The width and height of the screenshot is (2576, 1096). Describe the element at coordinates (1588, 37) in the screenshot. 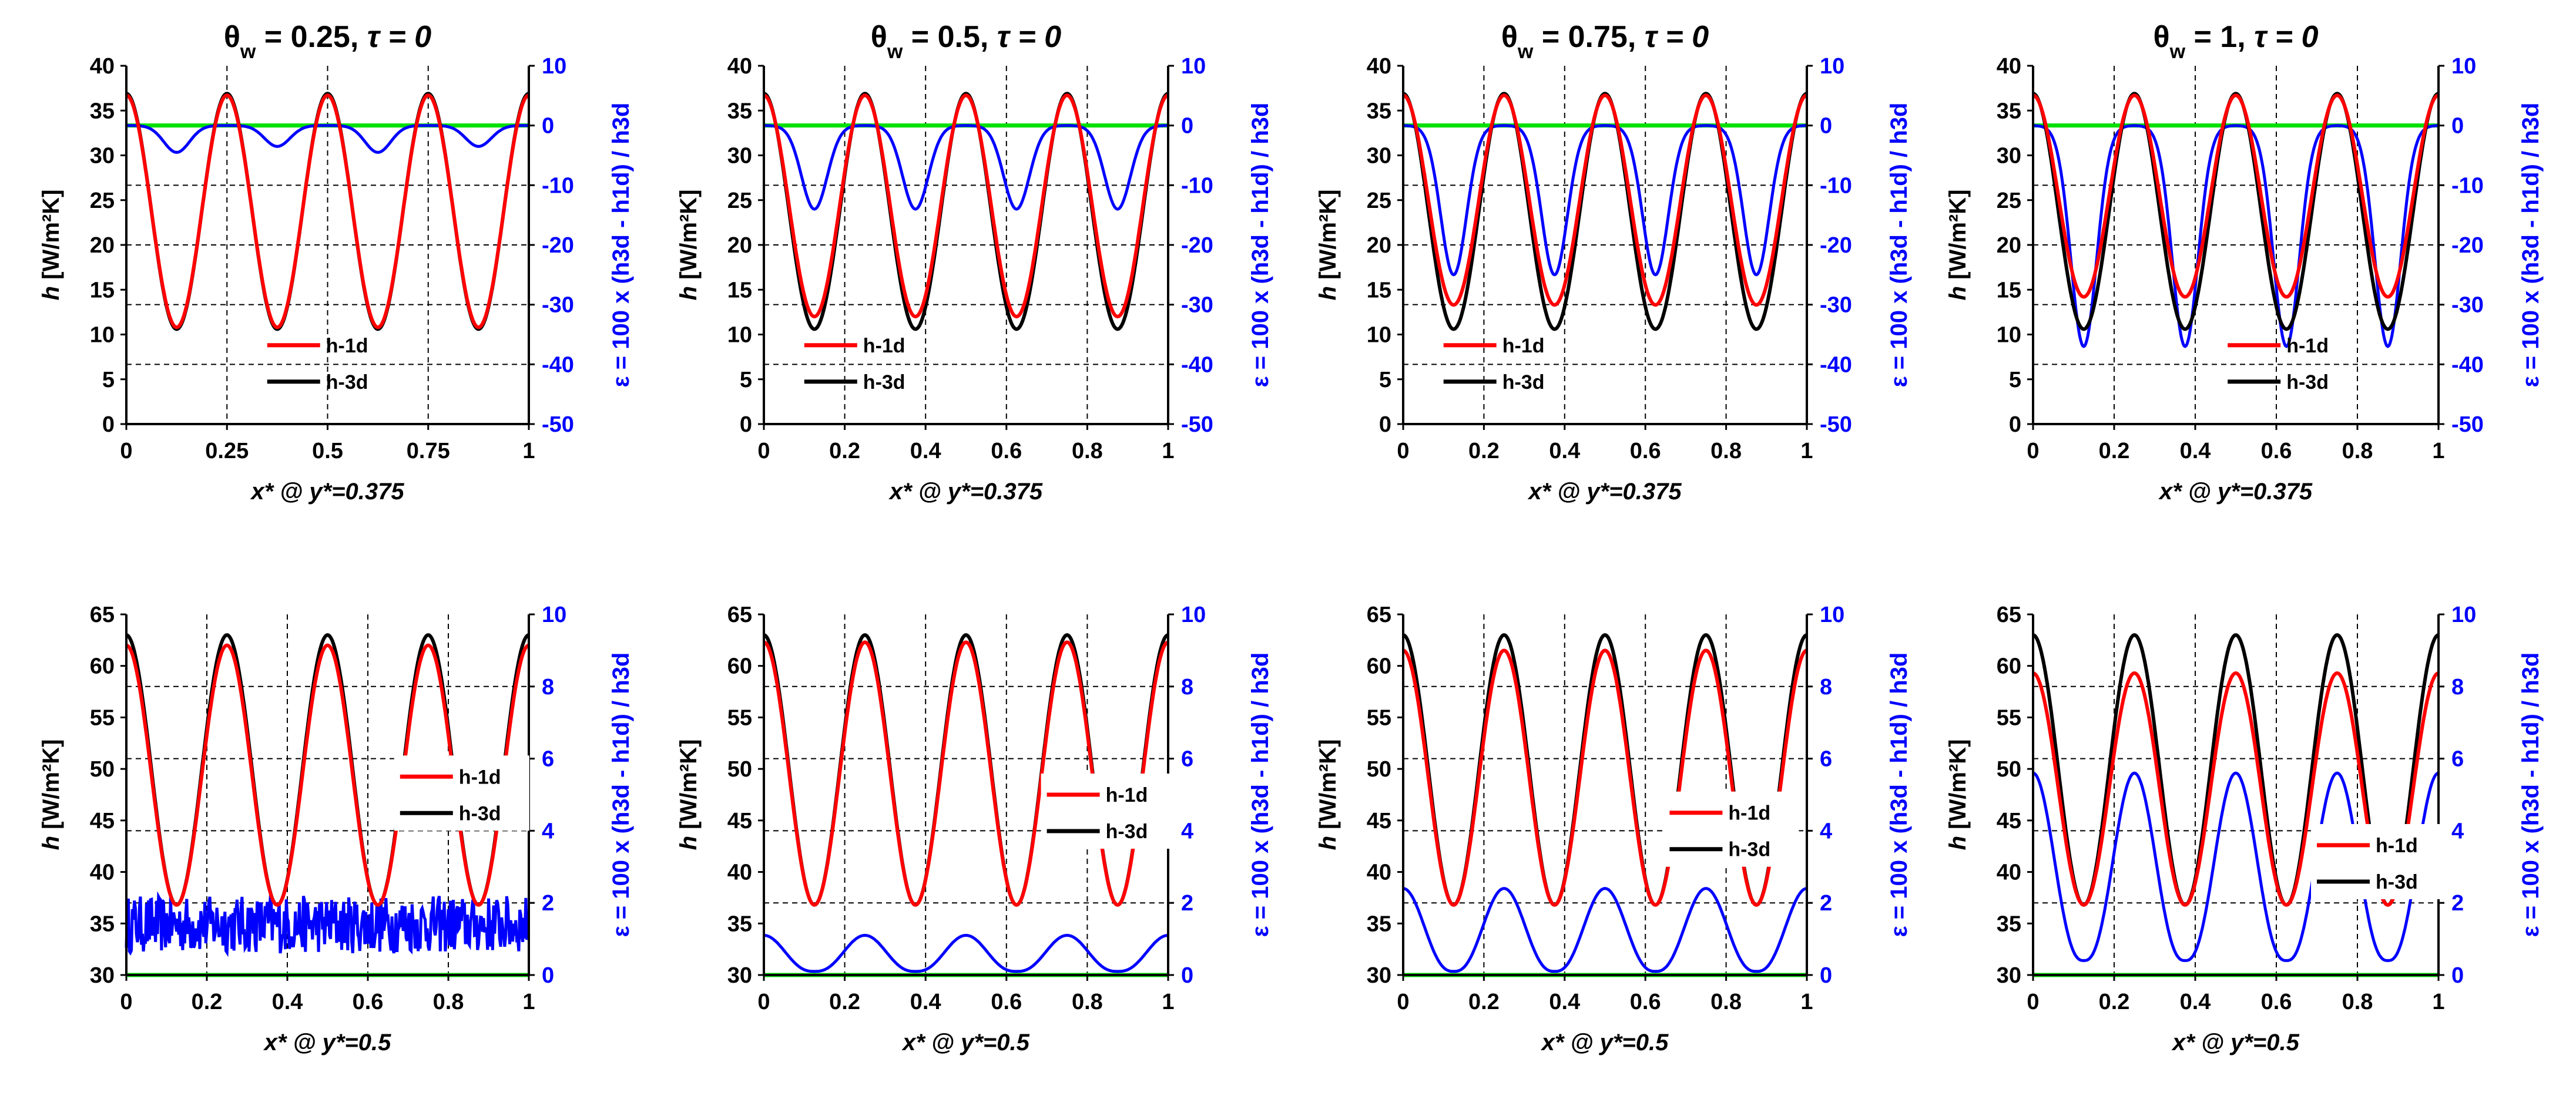

I see `title-part-2: = 0.75,` at that location.